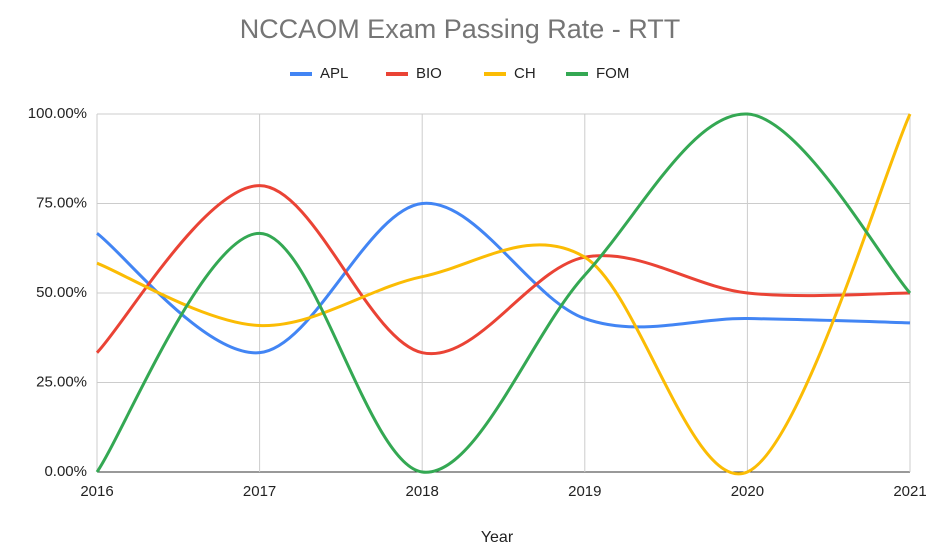 This screenshot has width=934, height=546. I want to click on y-tick-label: 50.00%, so click(61, 292).